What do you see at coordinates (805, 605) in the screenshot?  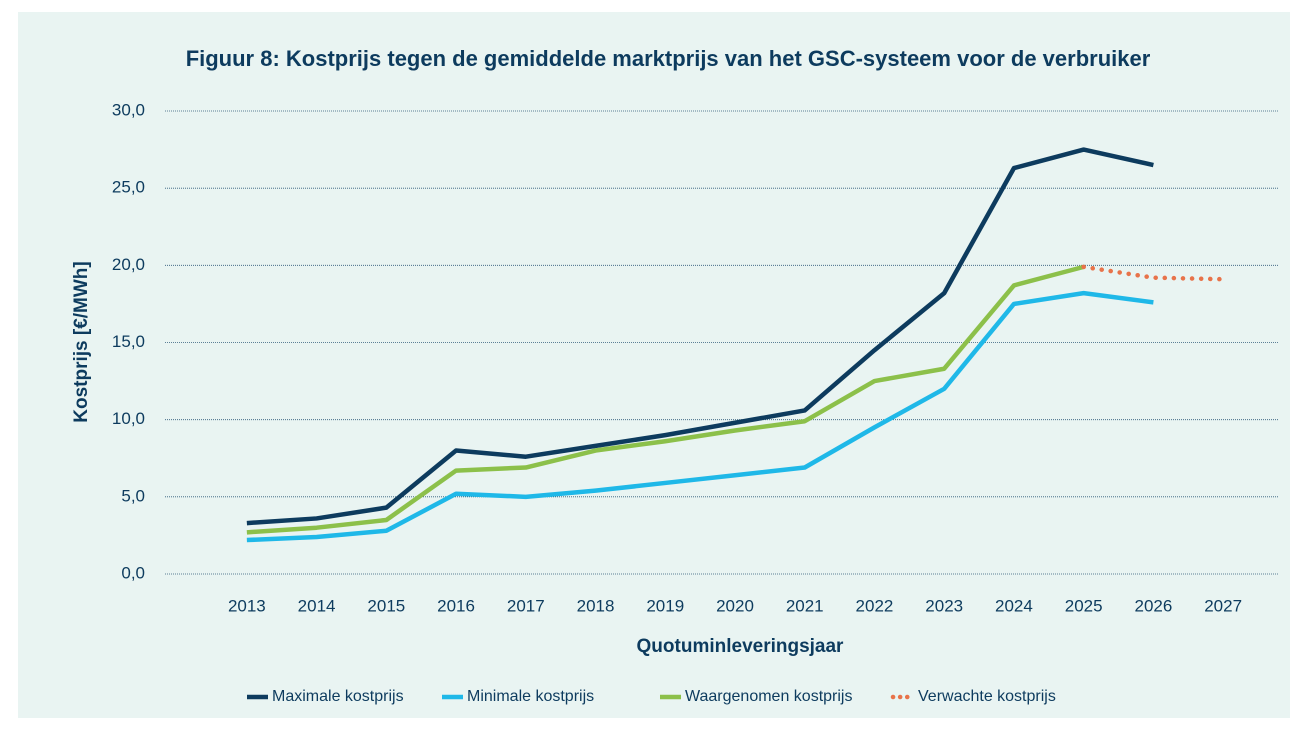 I see `x-tick-label: 2021` at bounding box center [805, 605].